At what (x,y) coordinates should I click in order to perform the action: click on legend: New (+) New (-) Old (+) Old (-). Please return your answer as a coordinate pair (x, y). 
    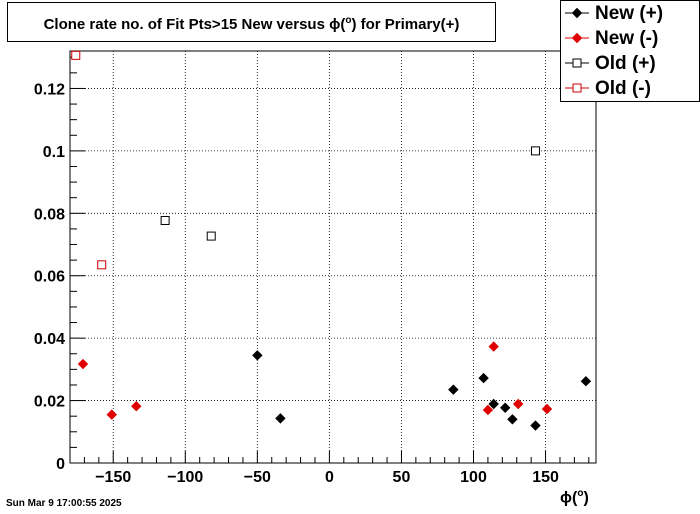
    Looking at the image, I should click on (630, 51).